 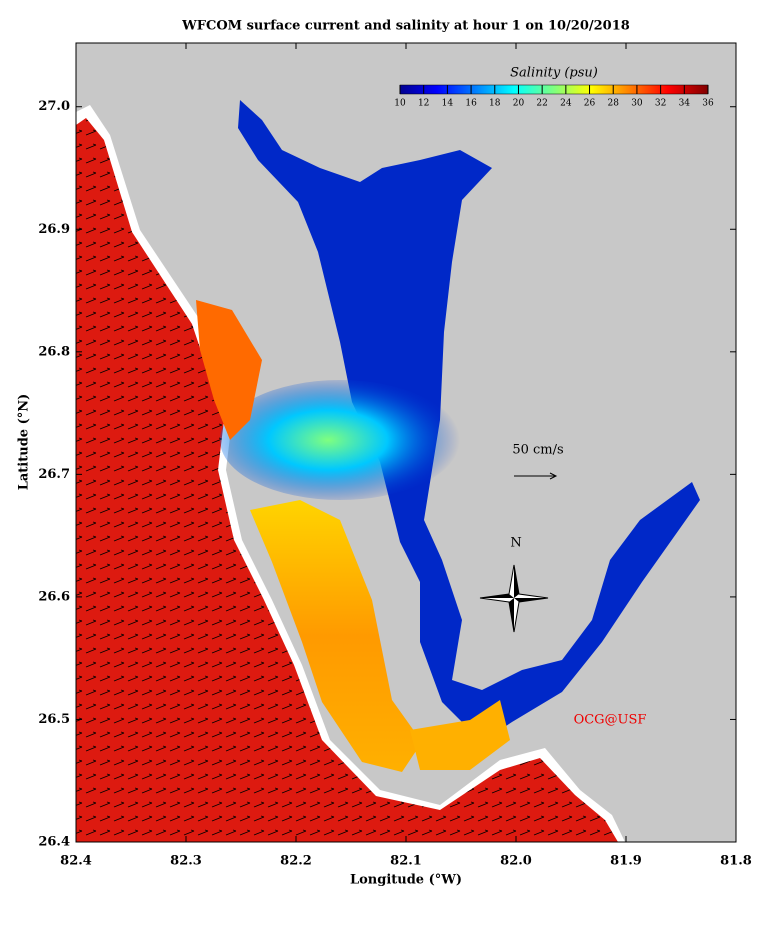 What do you see at coordinates (514, 598) in the screenshot?
I see `compass-rose-shading` at bounding box center [514, 598].